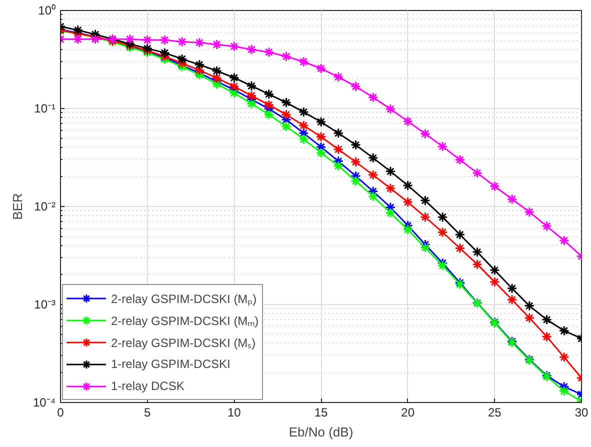 Image resolution: width=591 pixels, height=447 pixels. I want to click on legend-label: 1-relay DCSK, so click(147, 386).